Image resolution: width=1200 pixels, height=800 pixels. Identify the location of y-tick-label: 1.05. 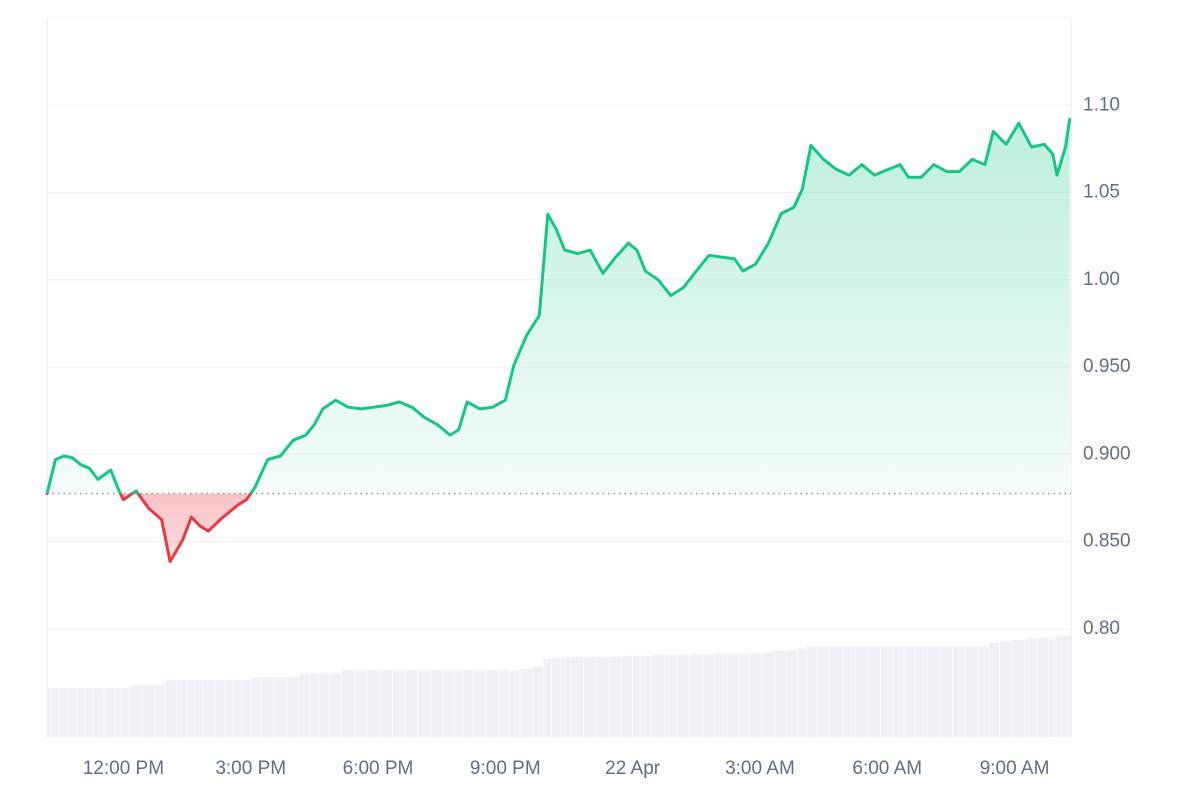
(1101, 192).